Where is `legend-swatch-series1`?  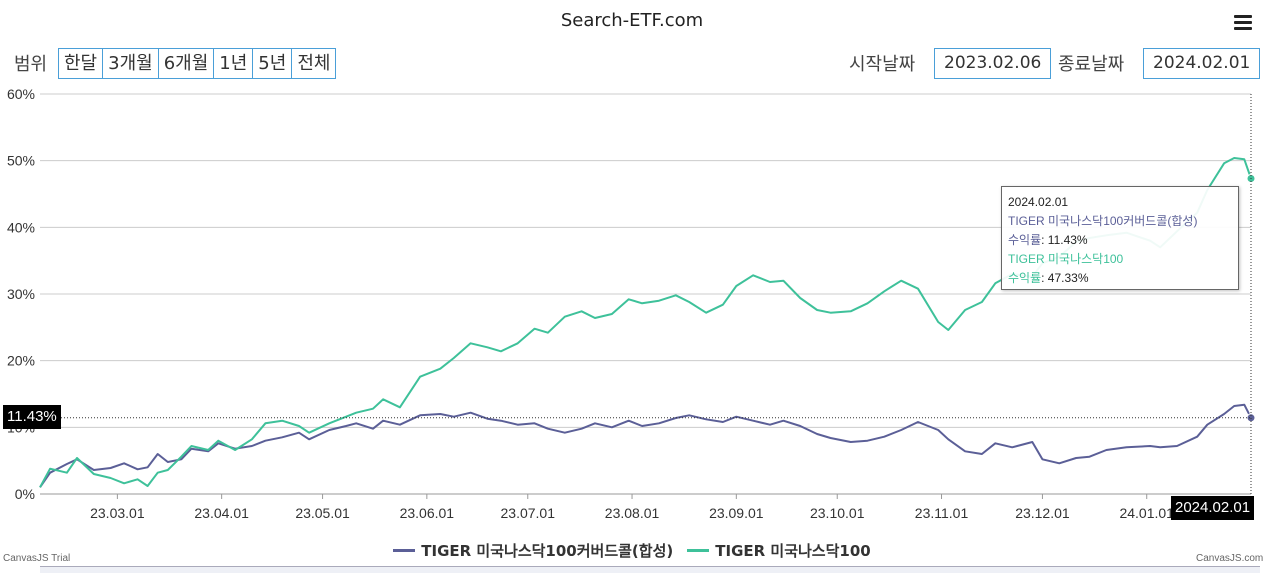
legend-swatch-series1 is located at coordinates (404, 550).